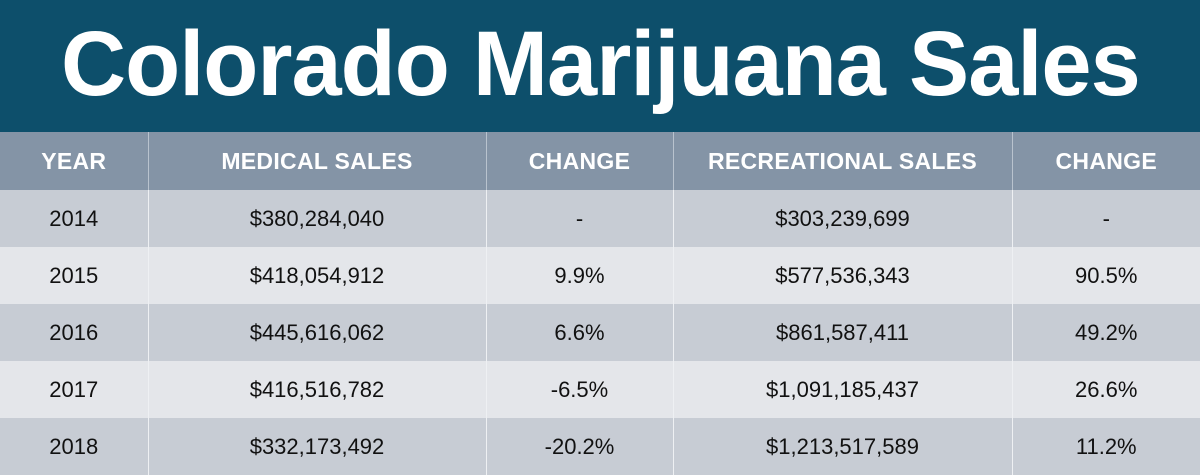 The width and height of the screenshot is (1200, 475). Describe the element at coordinates (316, 332) in the screenshot. I see `medical-sales-cell: $445,616,062` at that location.